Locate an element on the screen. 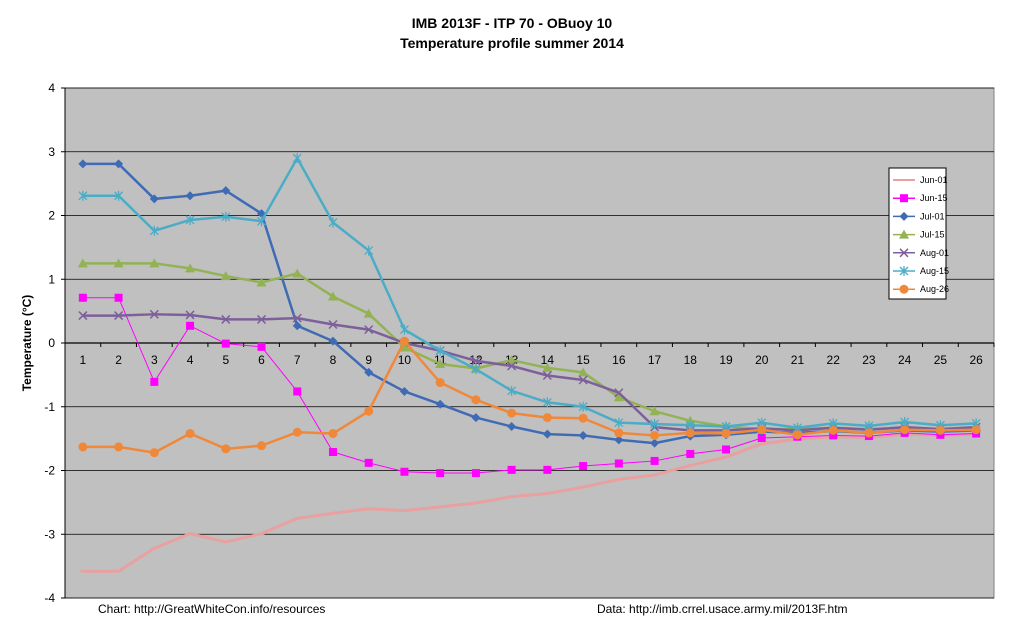  y-axis-label: Temperature (°C) is located at coordinates (27, 343).